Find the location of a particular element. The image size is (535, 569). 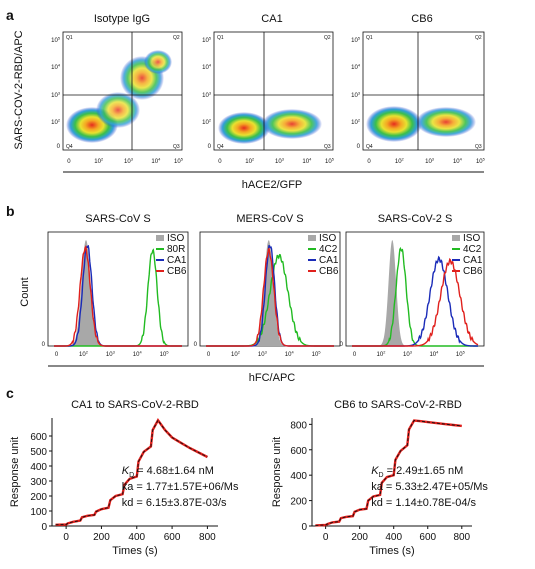

plot-frame is located at coordinates (415, 289).